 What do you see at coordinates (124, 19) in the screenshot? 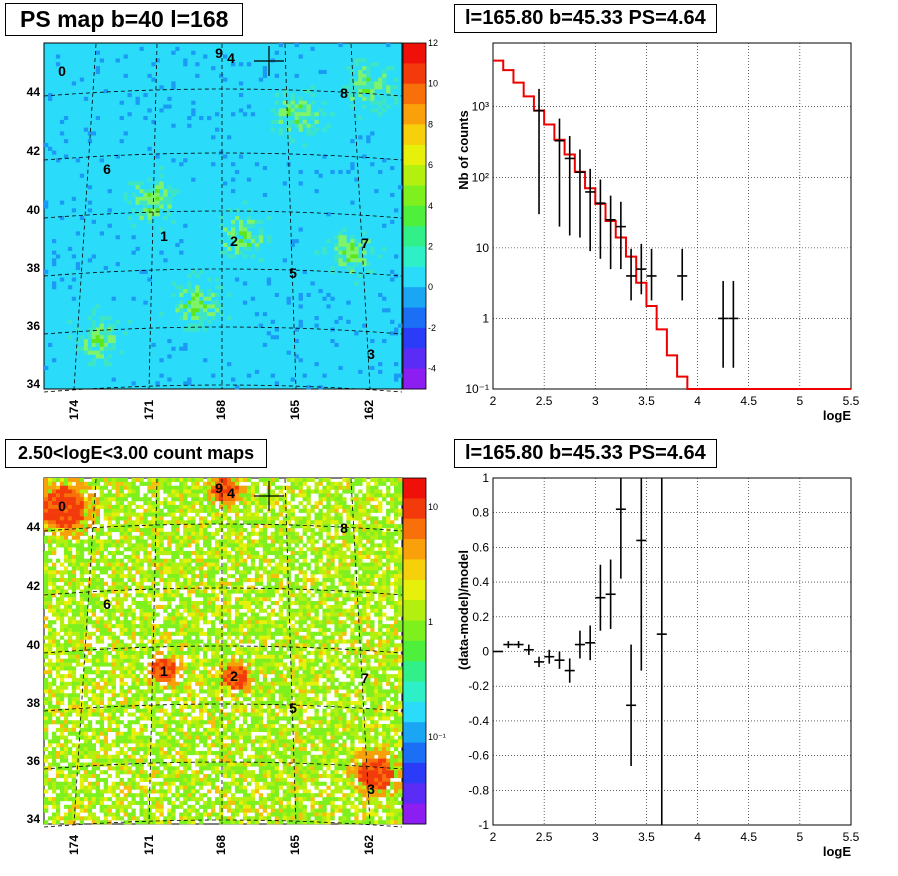
I see `ps-map-title: PS map b=40 l=168` at bounding box center [124, 19].